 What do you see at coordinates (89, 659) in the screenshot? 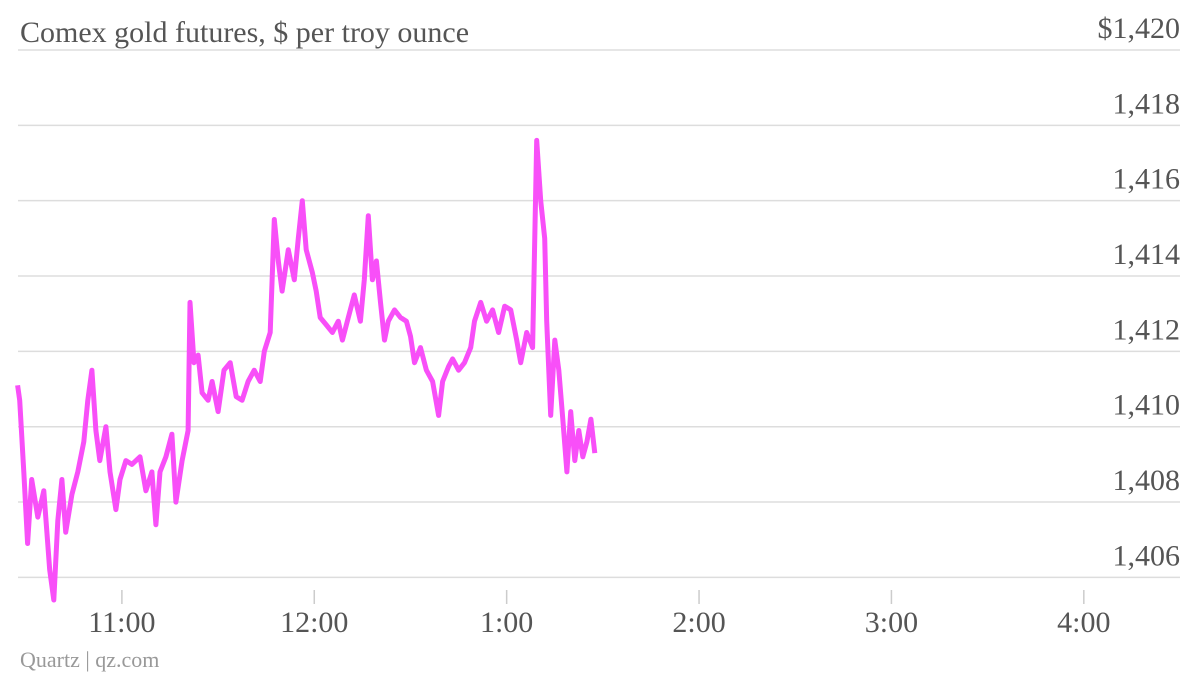
I see `source: Quartz | qz.com` at bounding box center [89, 659].